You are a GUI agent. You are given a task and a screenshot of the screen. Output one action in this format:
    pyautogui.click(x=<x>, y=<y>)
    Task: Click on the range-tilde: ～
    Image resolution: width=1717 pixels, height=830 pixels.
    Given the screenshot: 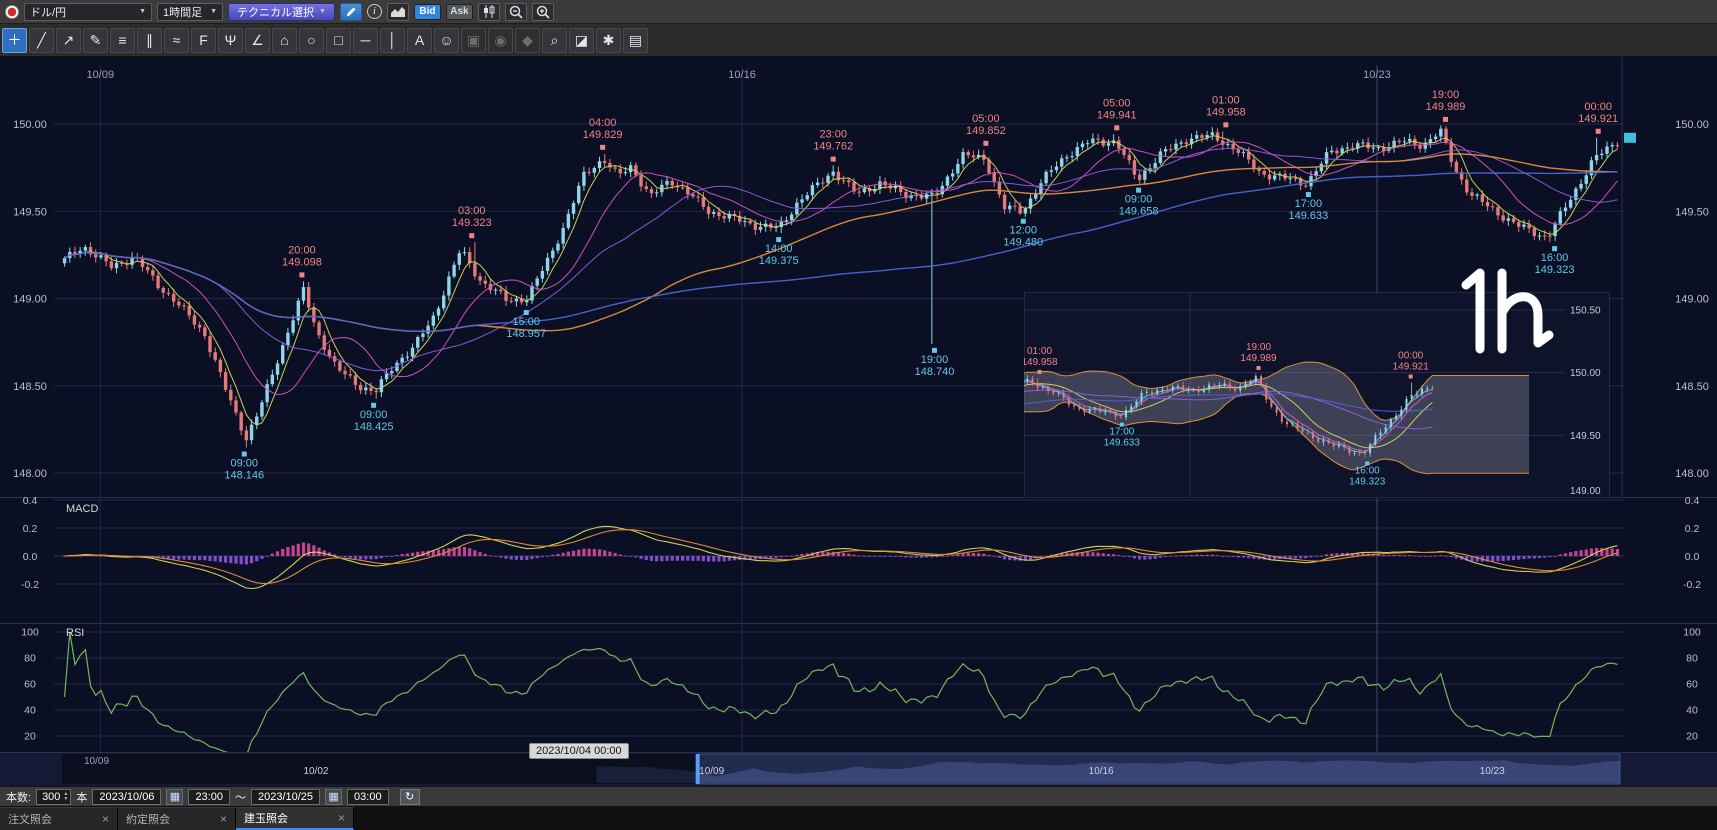 What is the action you would take?
    pyautogui.click(x=240, y=797)
    